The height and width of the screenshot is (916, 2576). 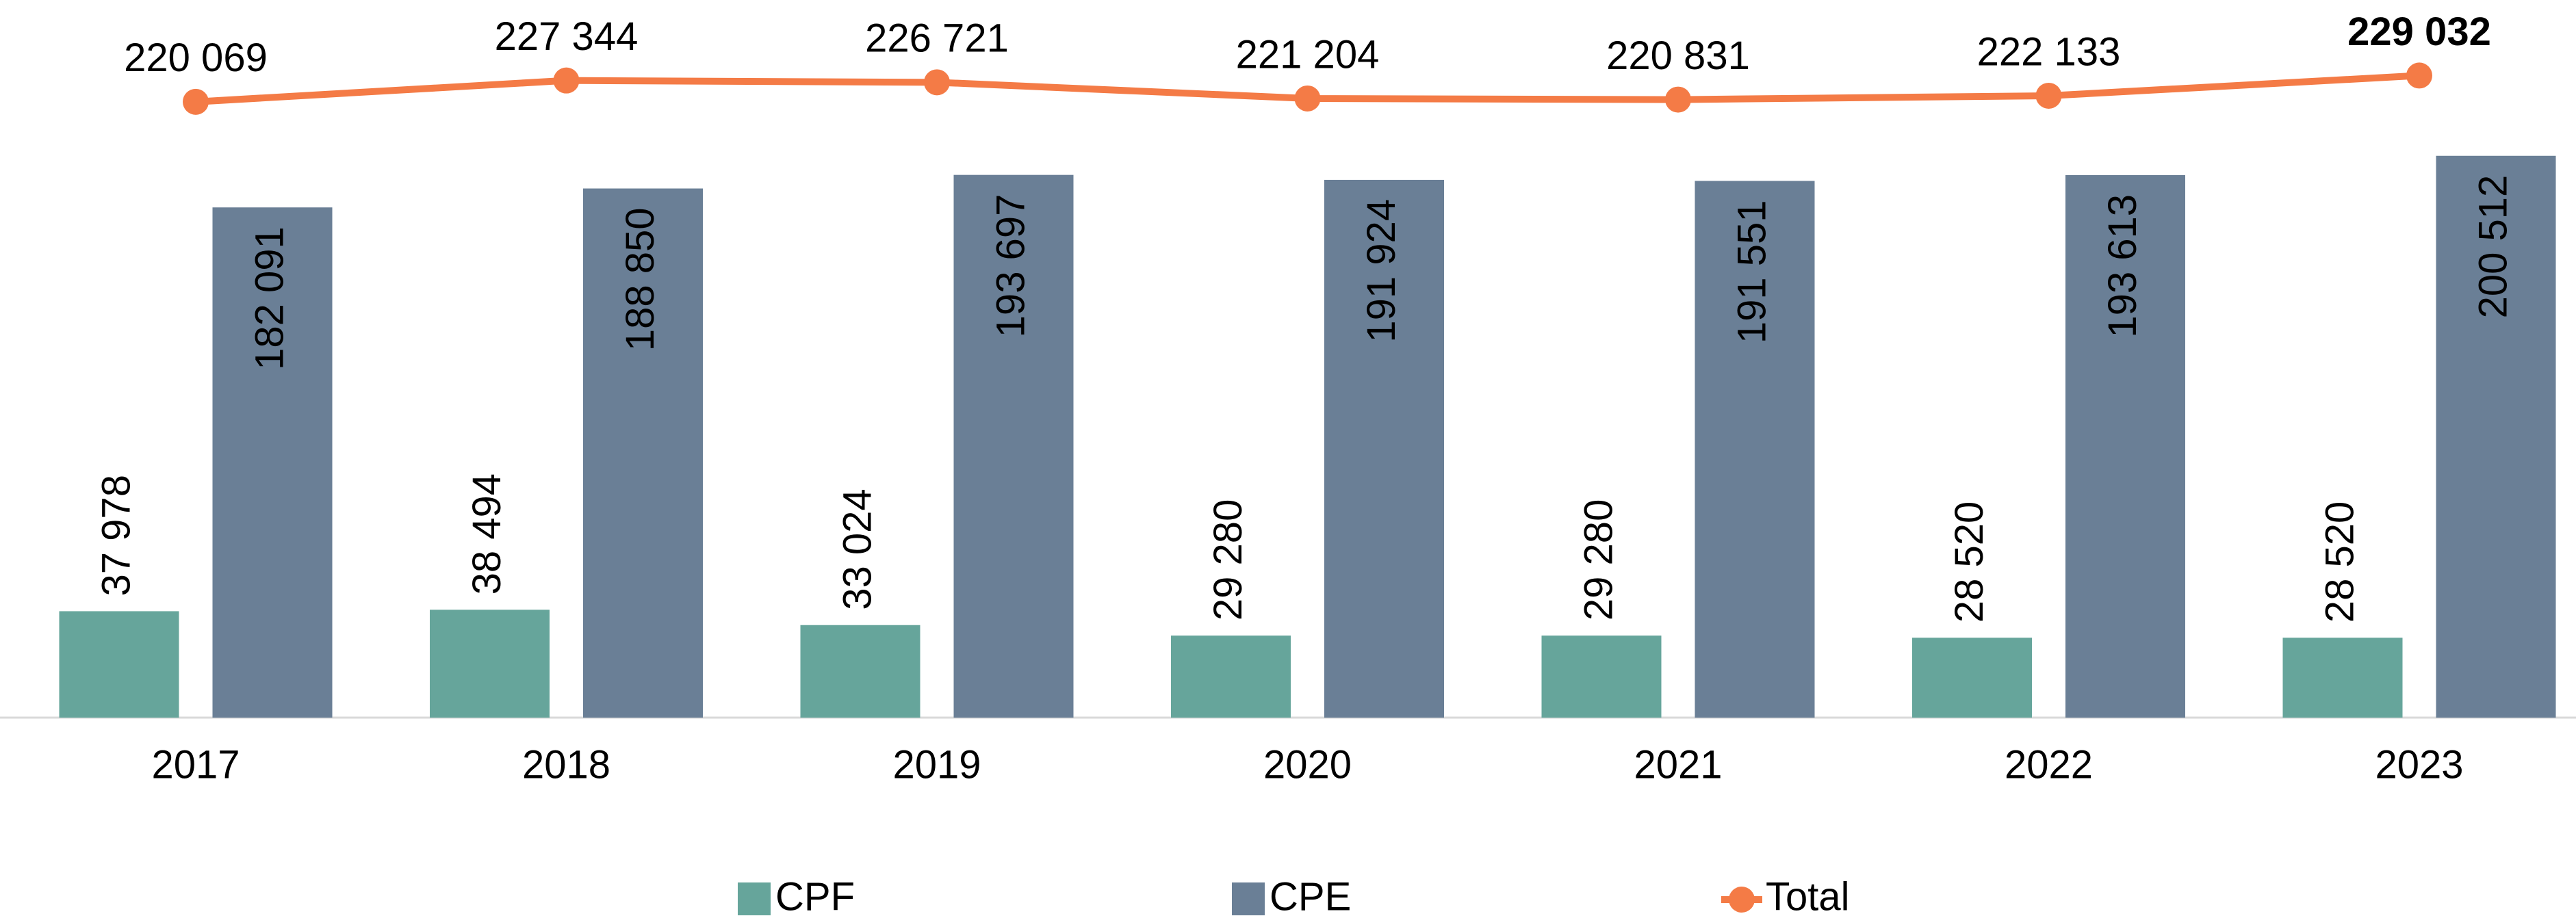 What do you see at coordinates (1752, 271) in the screenshot?
I see `bar-label: 191 551` at bounding box center [1752, 271].